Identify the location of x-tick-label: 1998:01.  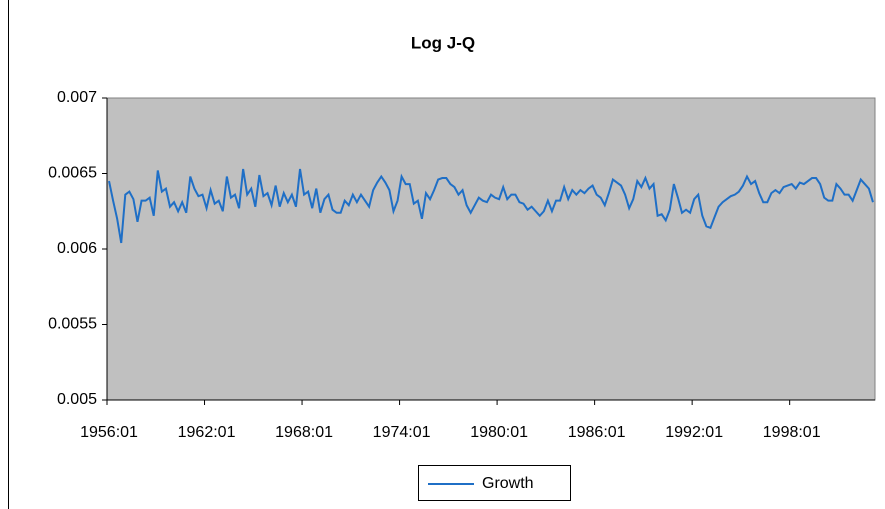
(792, 432).